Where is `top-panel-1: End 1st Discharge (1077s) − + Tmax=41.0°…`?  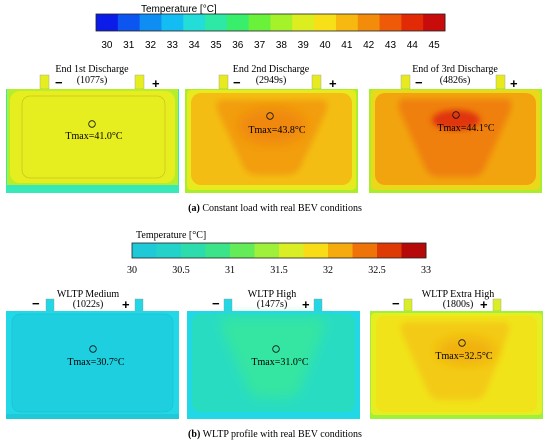
top-panel-1: End 1st Discharge (1077s) − + Tmax=41.0°… is located at coordinates (92, 128).